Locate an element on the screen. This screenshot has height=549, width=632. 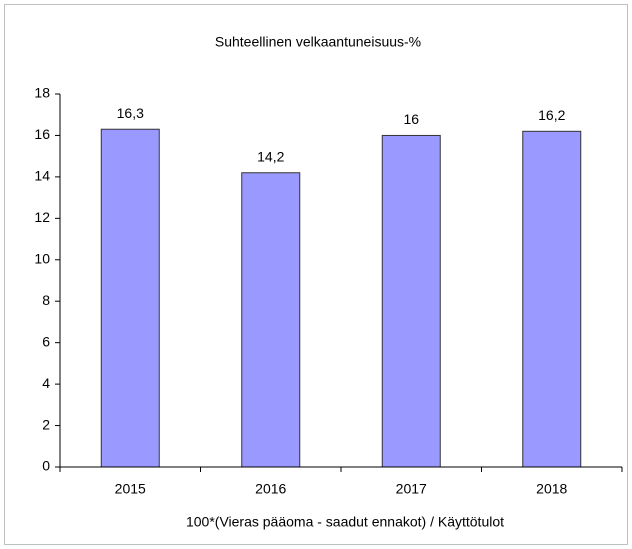
y-tick-label: 12 is located at coordinates (42, 217).